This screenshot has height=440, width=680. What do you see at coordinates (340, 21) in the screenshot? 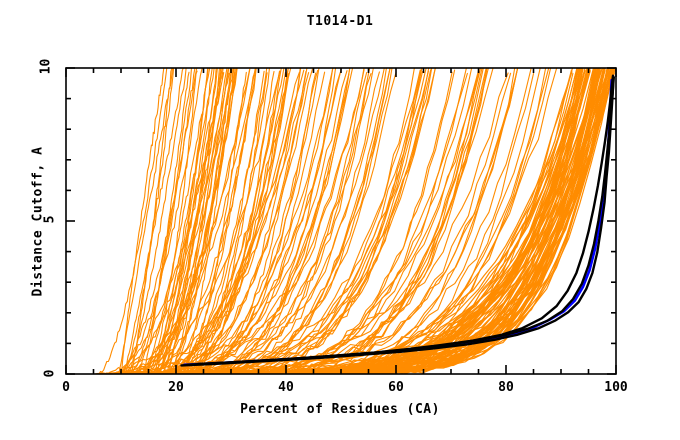
I see `page-title: T1014-D1` at bounding box center [340, 21].